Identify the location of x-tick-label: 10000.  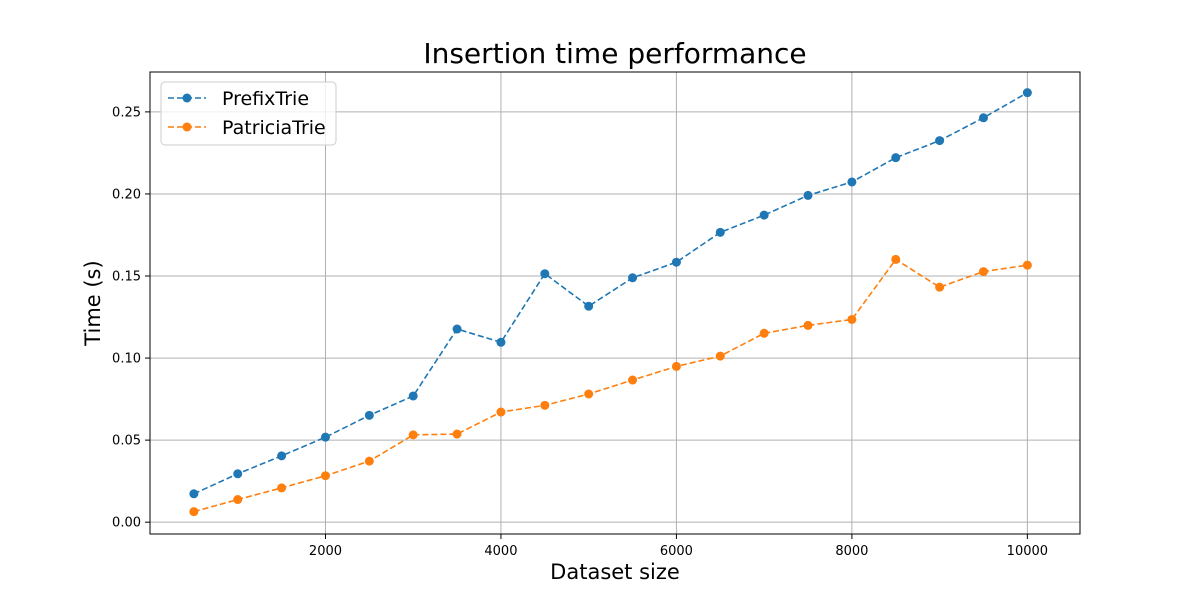
(1027, 551).